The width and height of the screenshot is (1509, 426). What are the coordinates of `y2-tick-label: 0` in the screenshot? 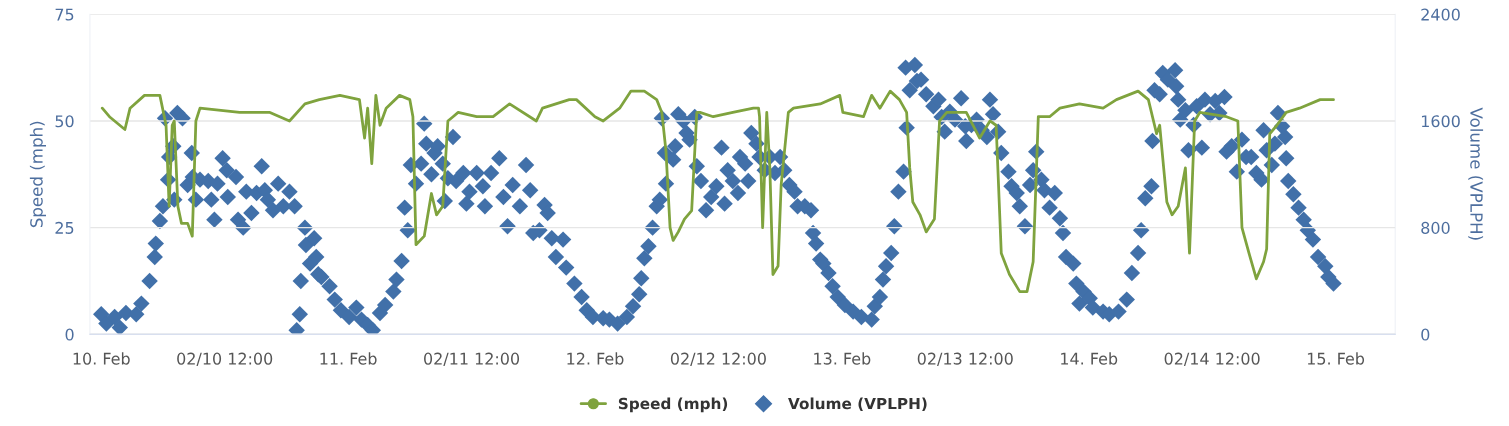 It's located at (1425, 334).